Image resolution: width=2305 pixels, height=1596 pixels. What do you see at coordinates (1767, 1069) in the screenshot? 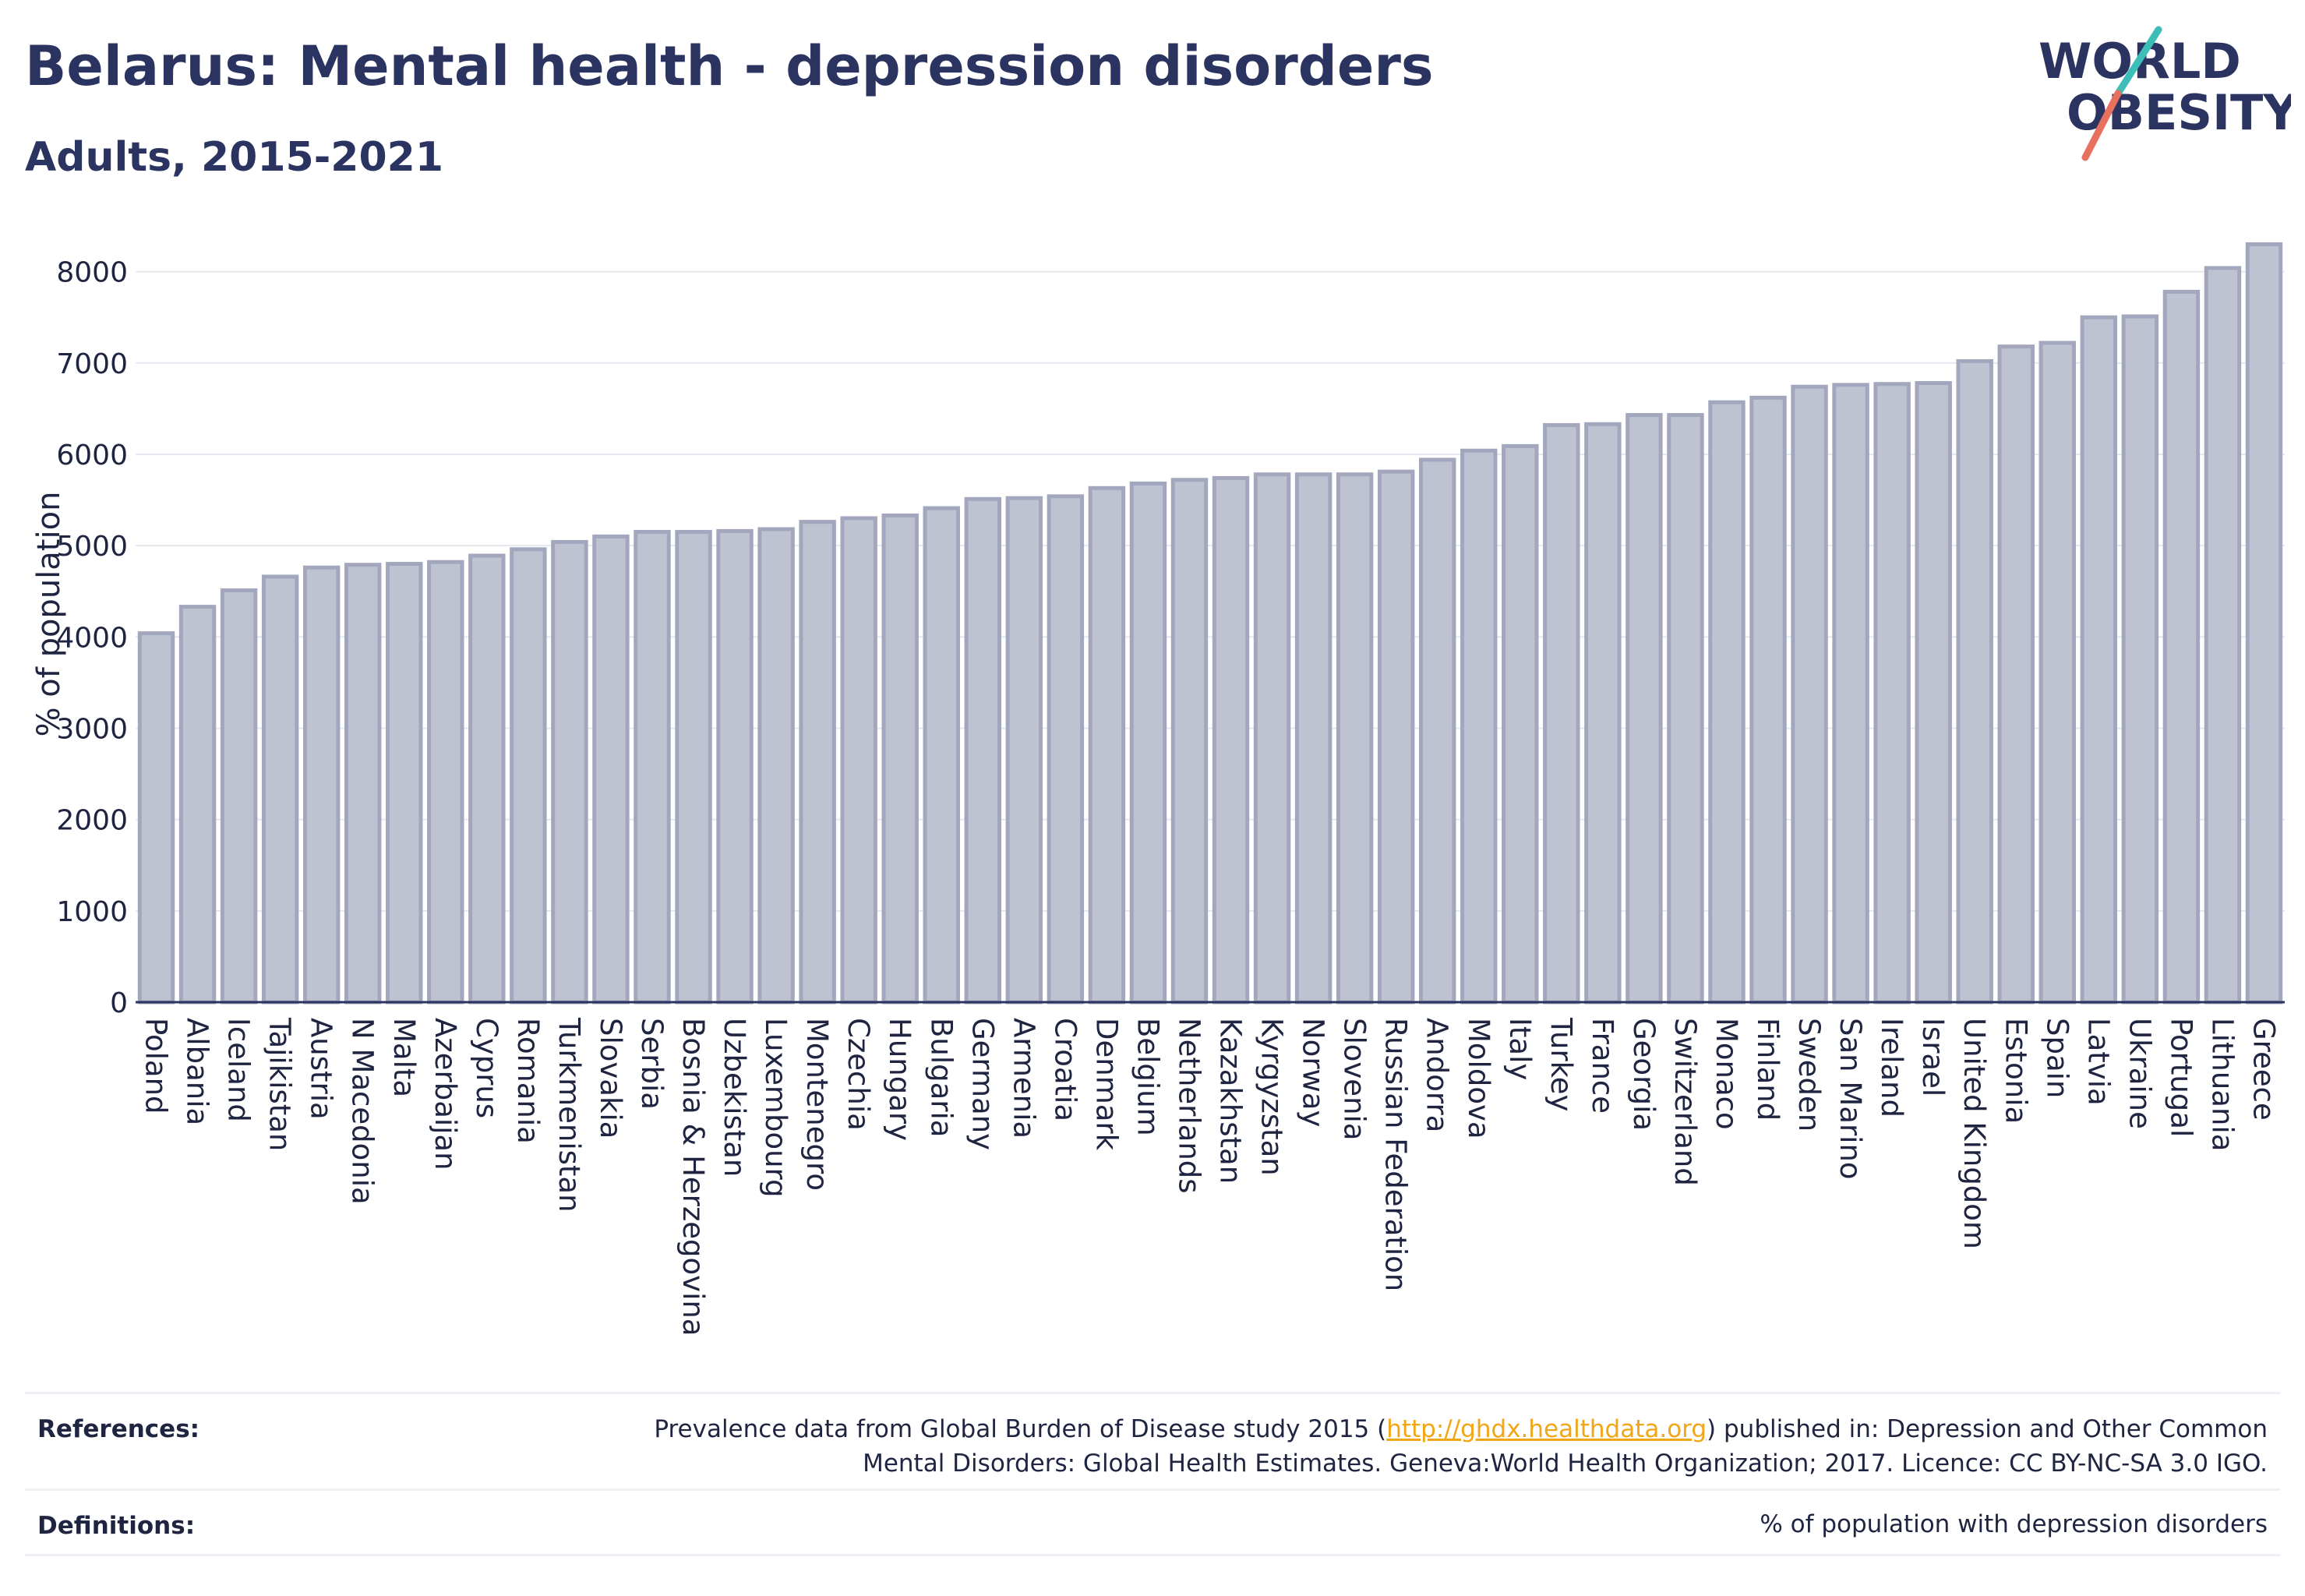
I see `x-tick-label: Finland` at bounding box center [1767, 1069].